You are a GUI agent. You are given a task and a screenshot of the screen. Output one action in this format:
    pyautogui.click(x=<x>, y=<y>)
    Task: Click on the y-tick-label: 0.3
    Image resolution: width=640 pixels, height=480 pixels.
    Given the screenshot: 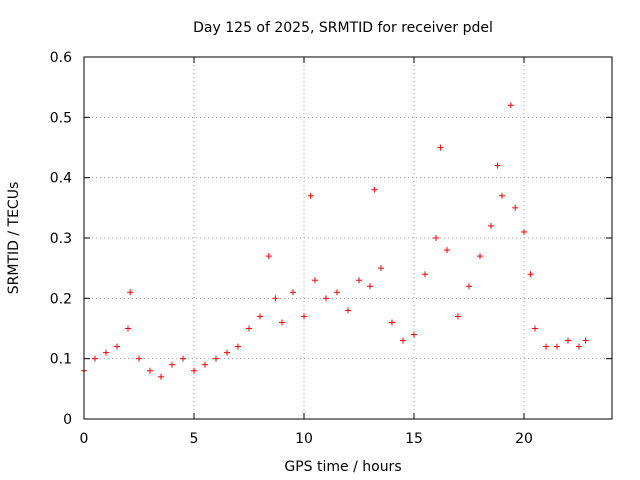 What is the action you would take?
    pyautogui.click(x=61, y=239)
    